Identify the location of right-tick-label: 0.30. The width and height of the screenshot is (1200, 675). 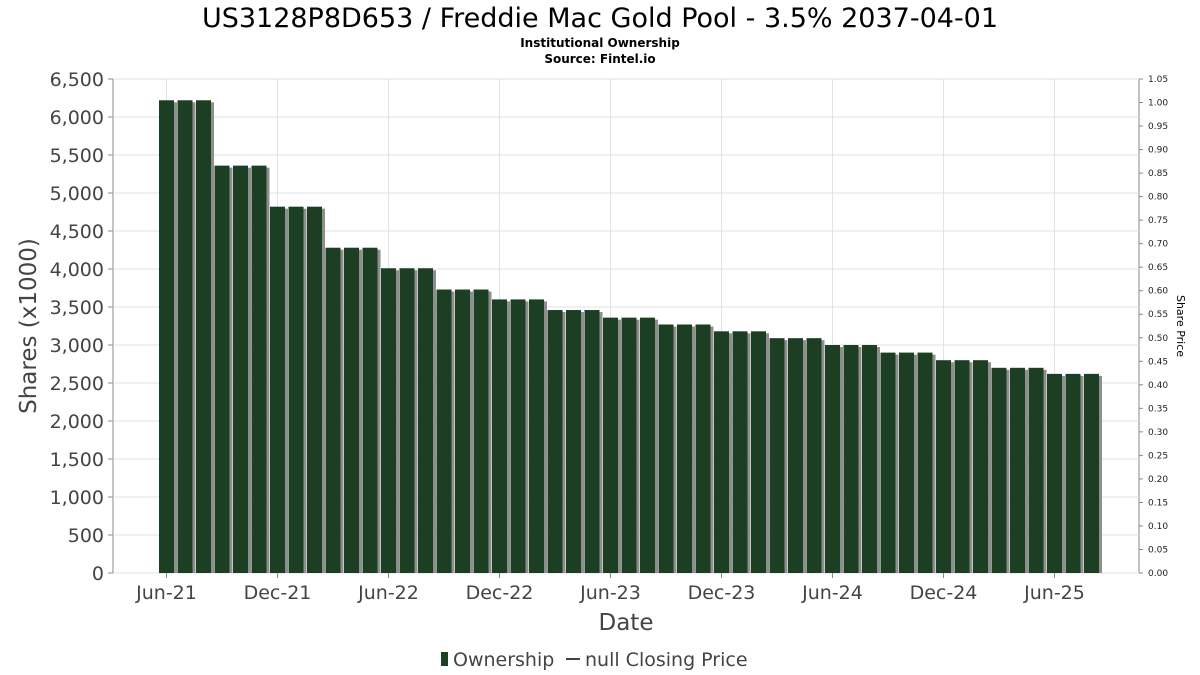
(1158, 433).